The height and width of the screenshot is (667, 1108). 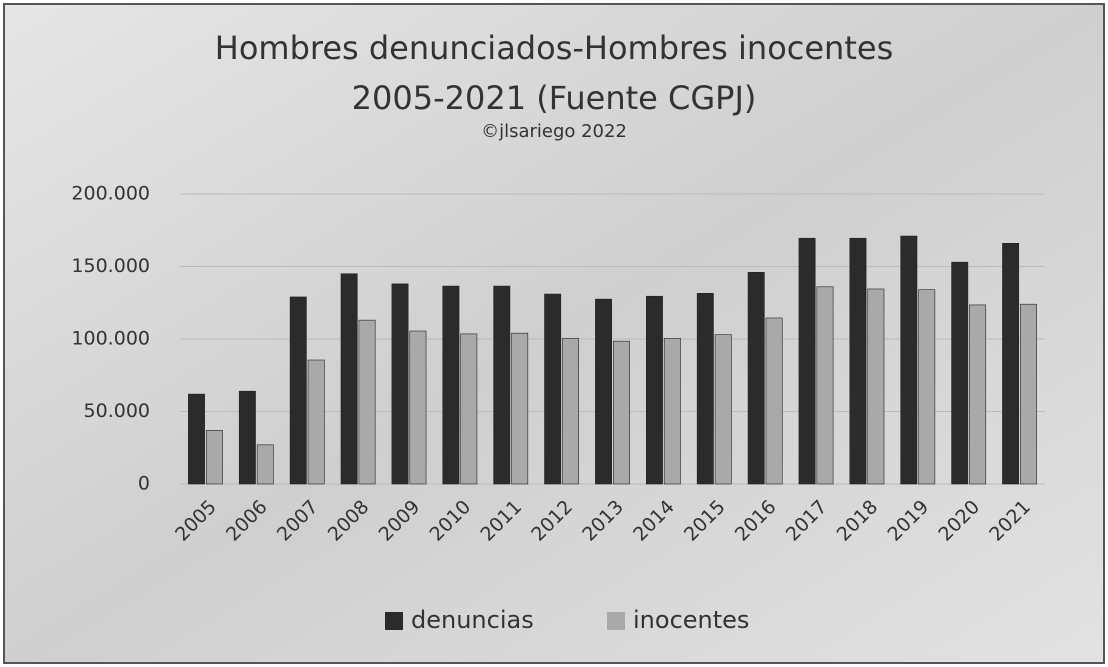 I want to click on legend-label: denuncias, so click(x=472, y=620).